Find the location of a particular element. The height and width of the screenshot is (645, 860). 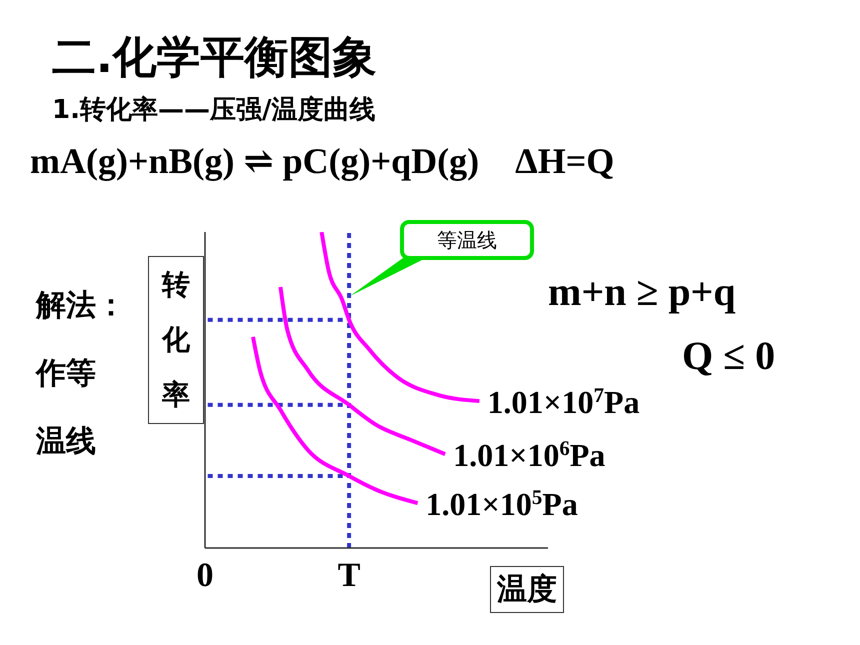

chart-subtitle: 1.转化率——压强/温度曲线 is located at coordinates (214, 110).